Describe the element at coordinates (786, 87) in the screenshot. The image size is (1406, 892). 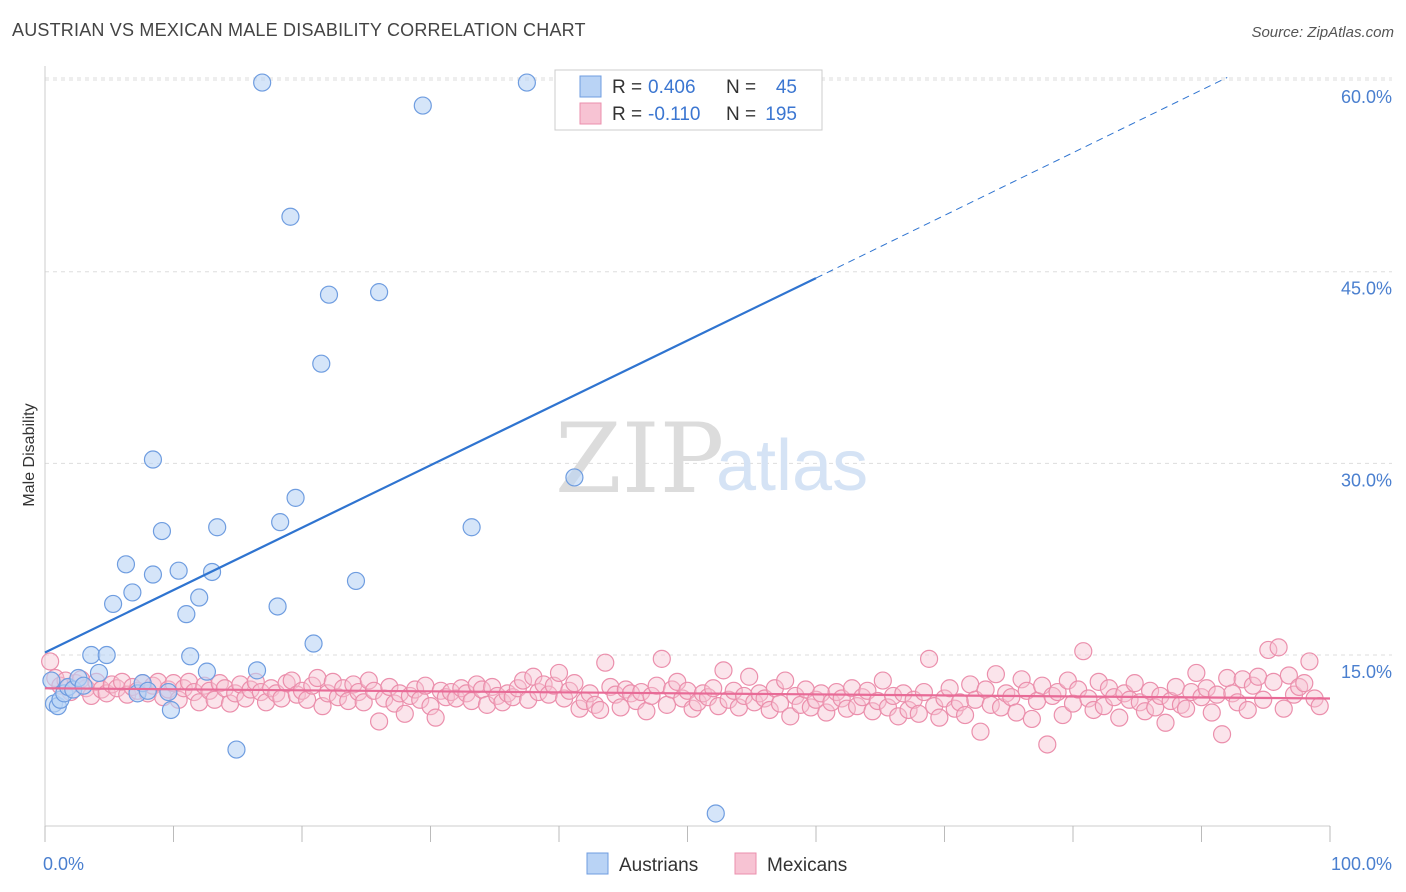
I see `legend-n-austrians: 45` at that location.